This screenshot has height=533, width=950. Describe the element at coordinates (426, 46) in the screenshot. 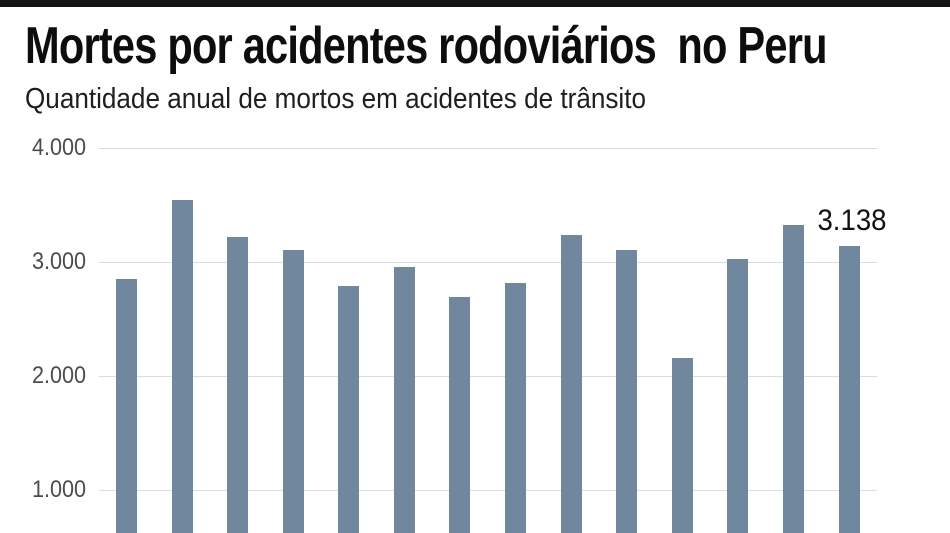

I see `chart-title: Mortes por acidentes rodoviários no Peru` at that location.